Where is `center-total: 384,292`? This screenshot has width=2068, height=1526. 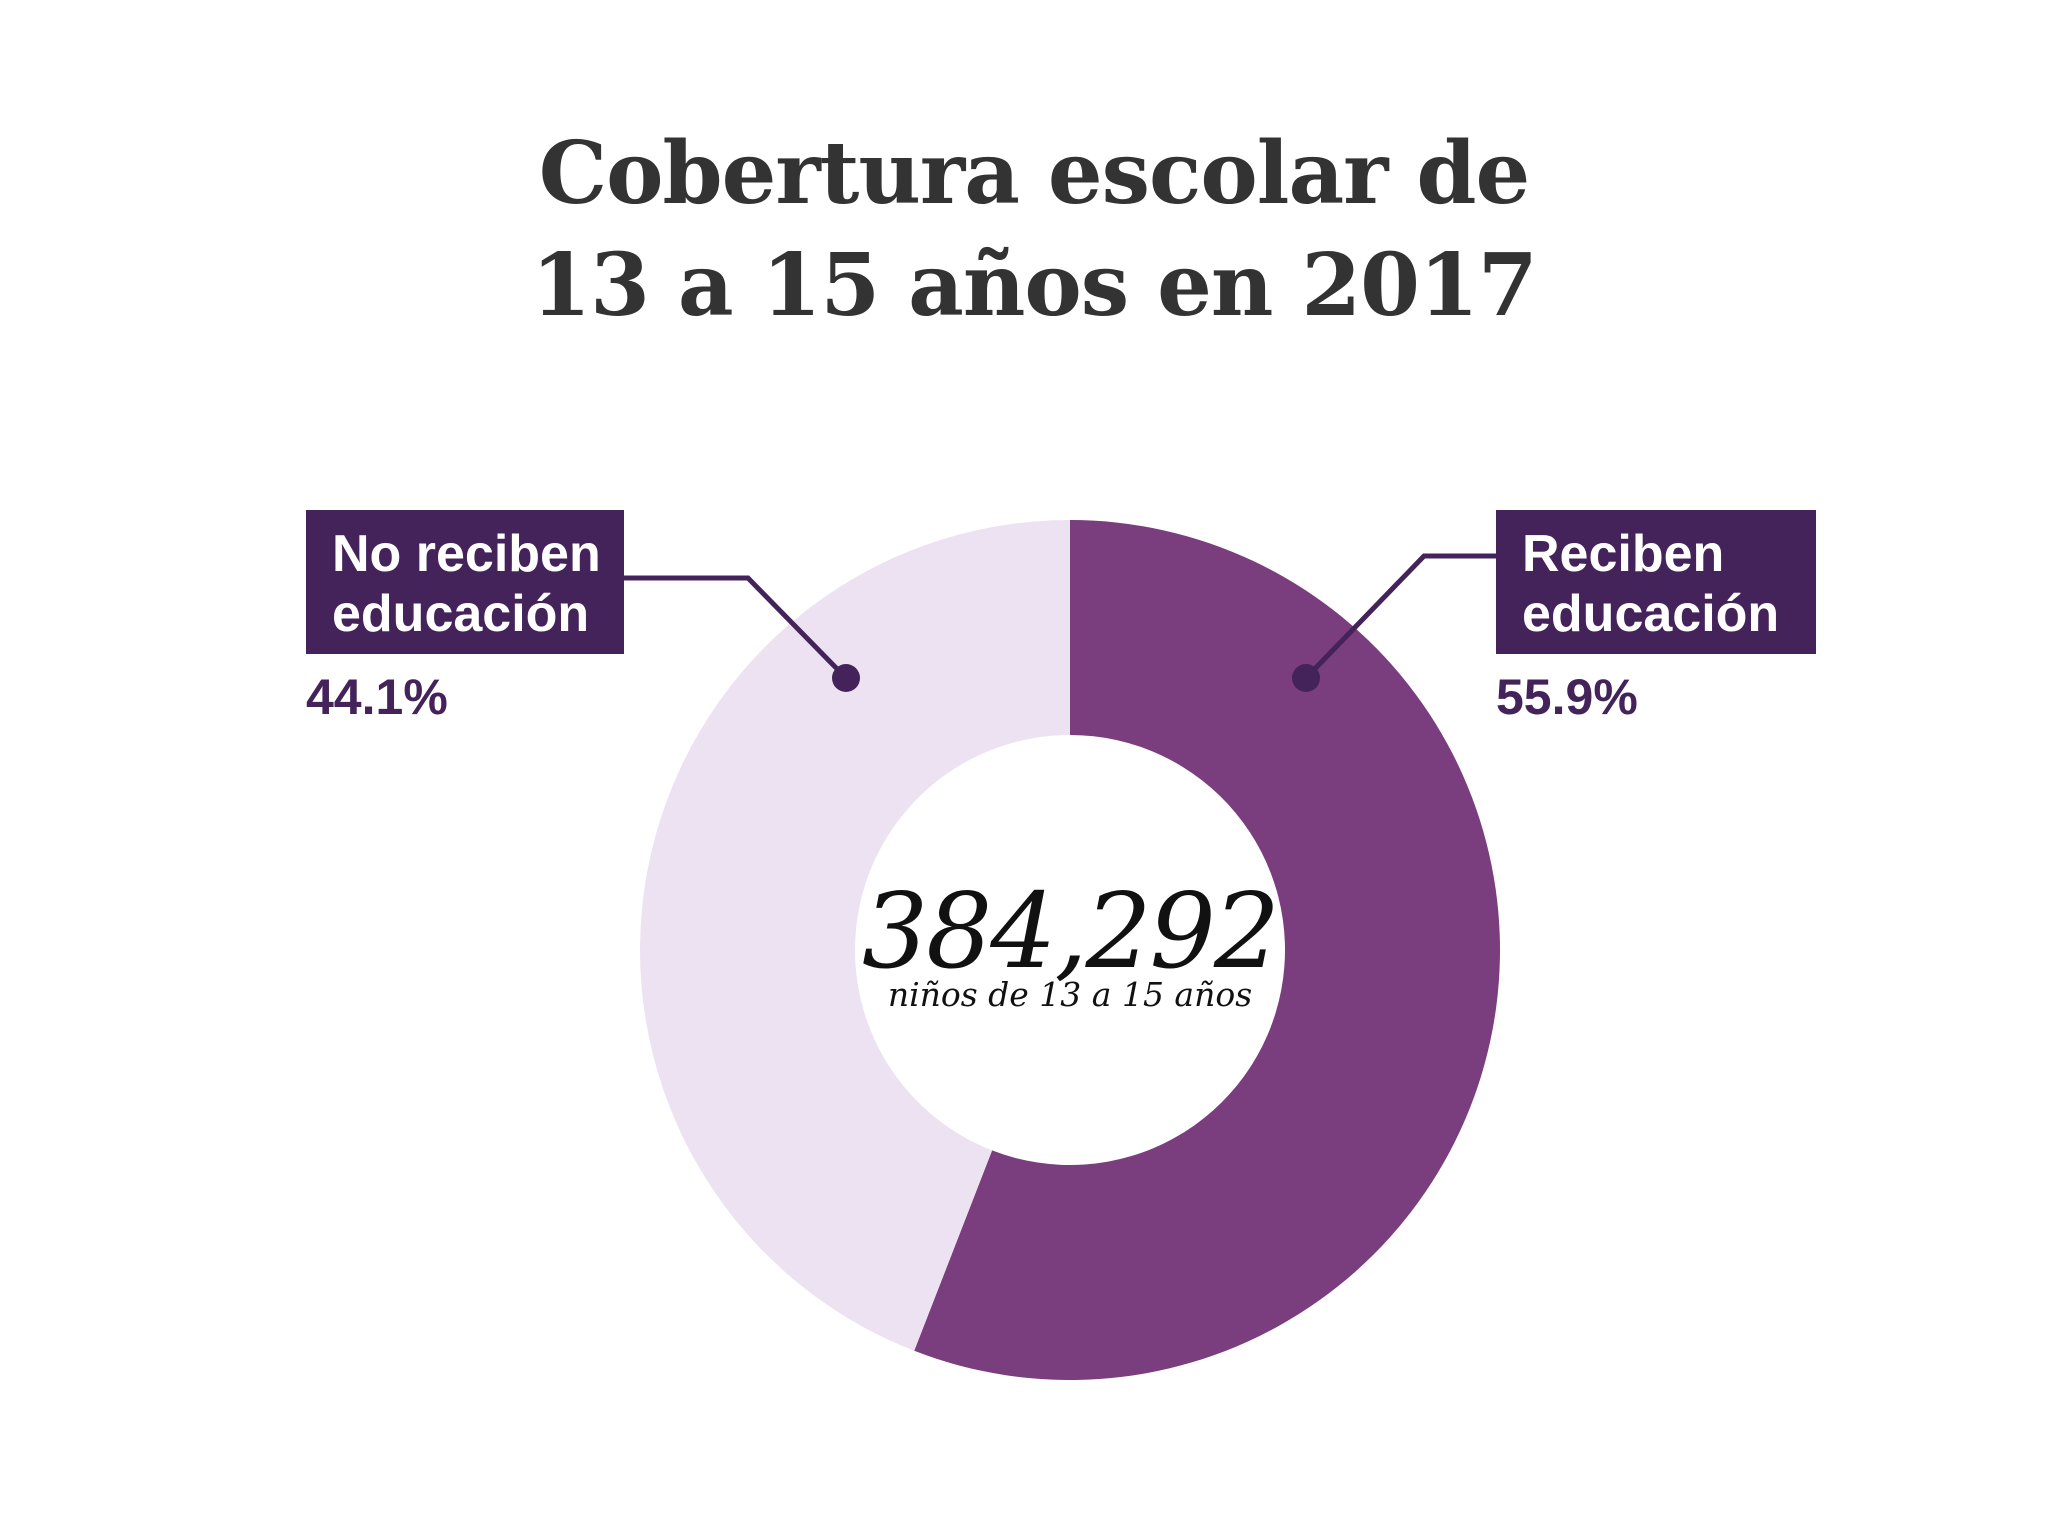
center-total: 384,292 is located at coordinates (1070, 931).